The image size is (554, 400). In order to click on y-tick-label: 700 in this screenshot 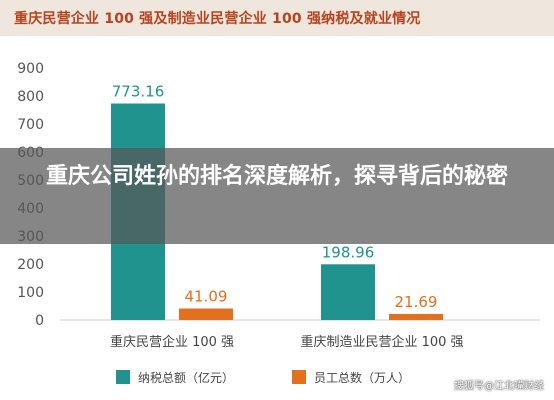, I will do `click(30, 125)`.